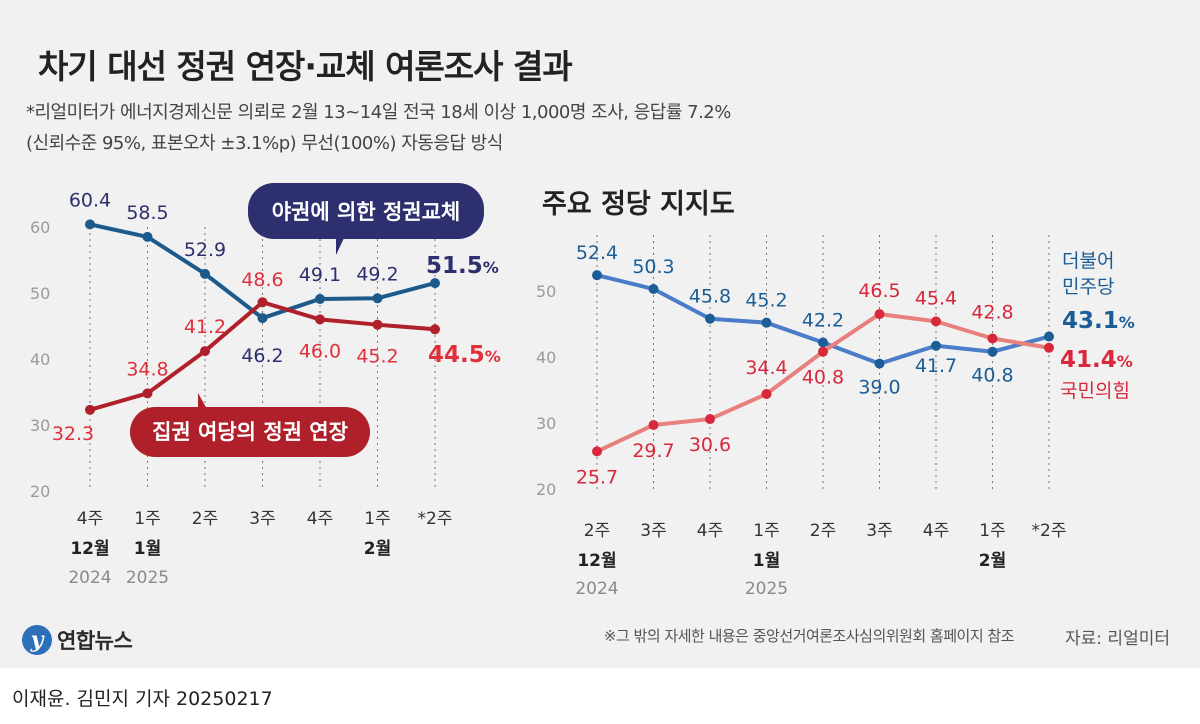  I want to click on data-label: 42.2, so click(823, 320).